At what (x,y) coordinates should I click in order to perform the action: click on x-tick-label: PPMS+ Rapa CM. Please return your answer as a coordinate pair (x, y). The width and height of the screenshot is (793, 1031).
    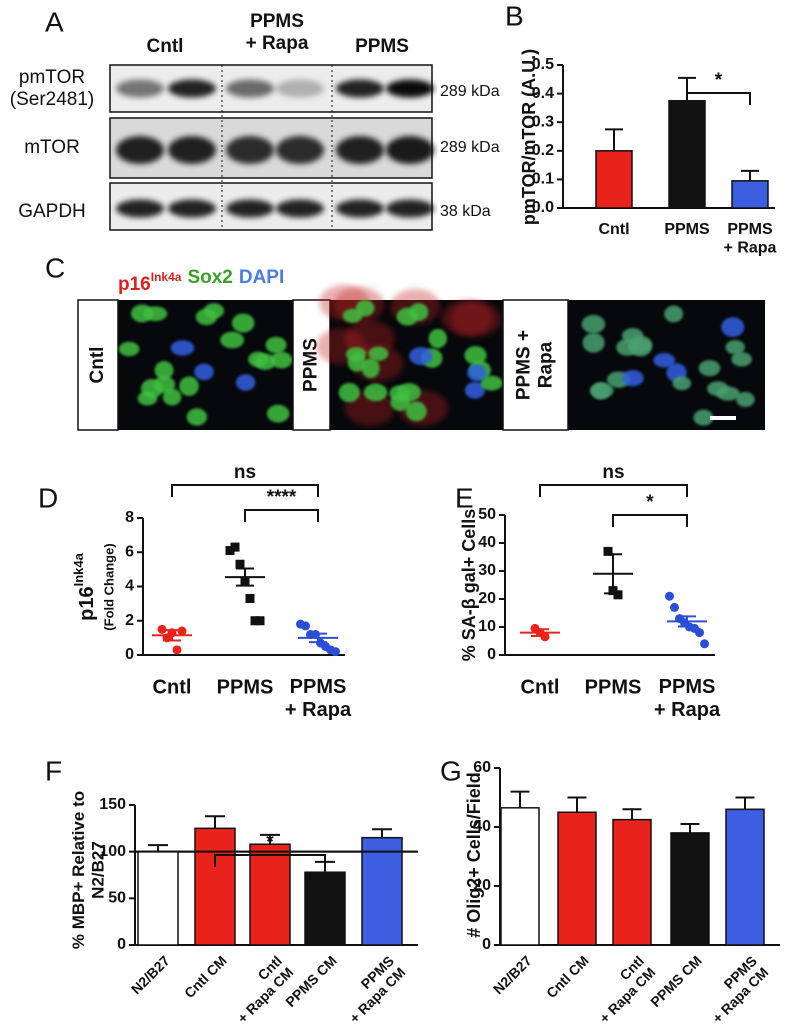
    Looking at the image, I should click on (372, 989).